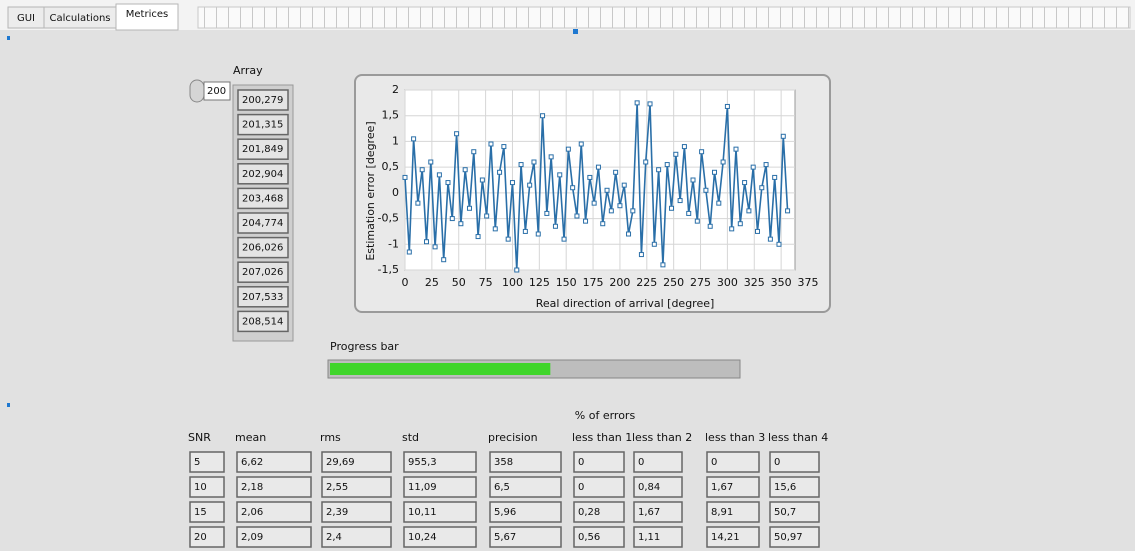 The height and width of the screenshot is (551, 1135). I want to click on cell-value: 2,4, so click(334, 537).